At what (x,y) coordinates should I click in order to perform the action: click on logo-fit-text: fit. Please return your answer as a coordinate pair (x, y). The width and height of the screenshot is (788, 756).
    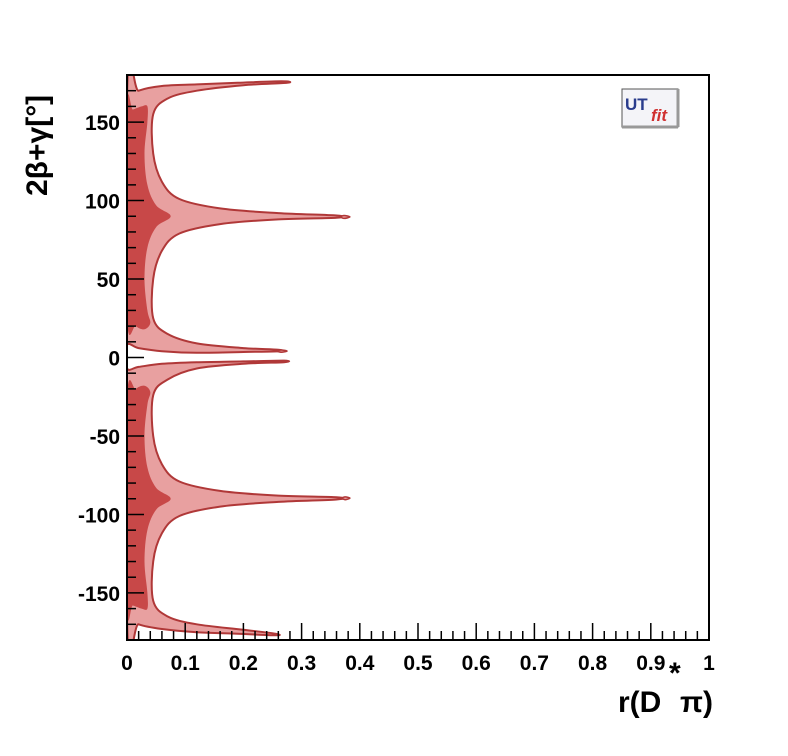
    Looking at the image, I should click on (659, 115).